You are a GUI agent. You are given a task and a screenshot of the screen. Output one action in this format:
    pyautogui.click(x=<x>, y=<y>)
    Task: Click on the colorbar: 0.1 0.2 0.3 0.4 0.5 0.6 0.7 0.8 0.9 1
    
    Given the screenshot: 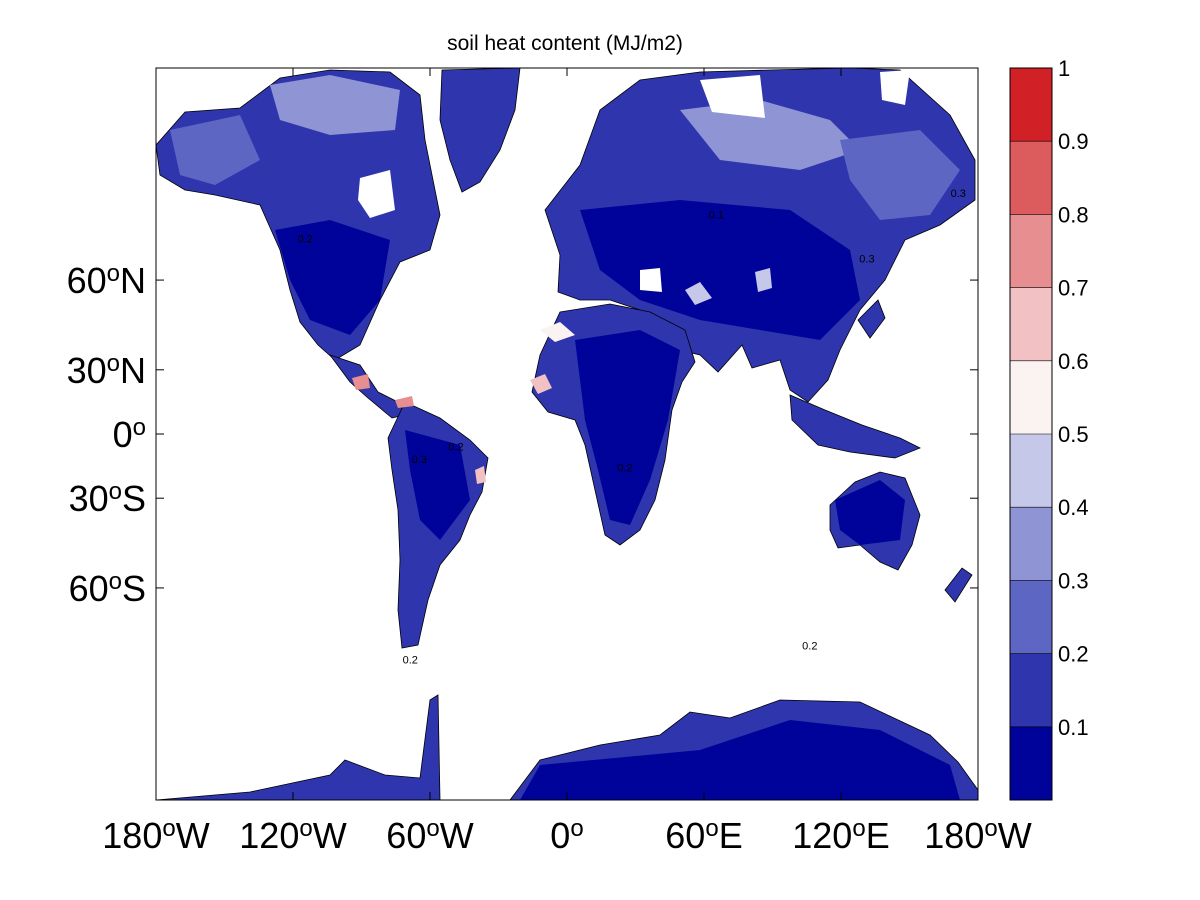 What is the action you would take?
    pyautogui.click(x=1049, y=428)
    